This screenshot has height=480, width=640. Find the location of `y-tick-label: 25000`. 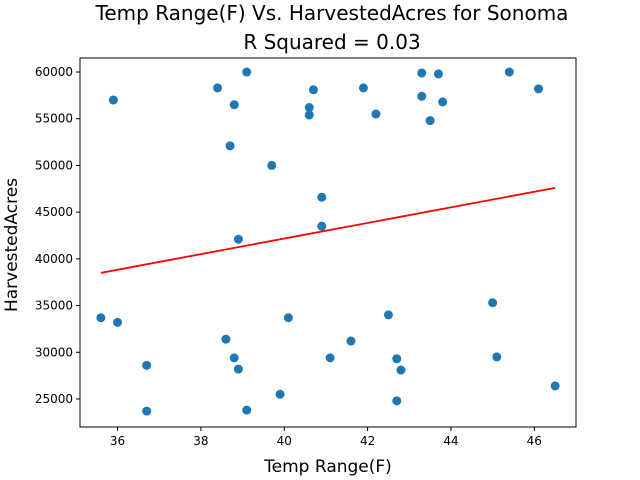

y-tick-label: 25000 is located at coordinates (54, 399).